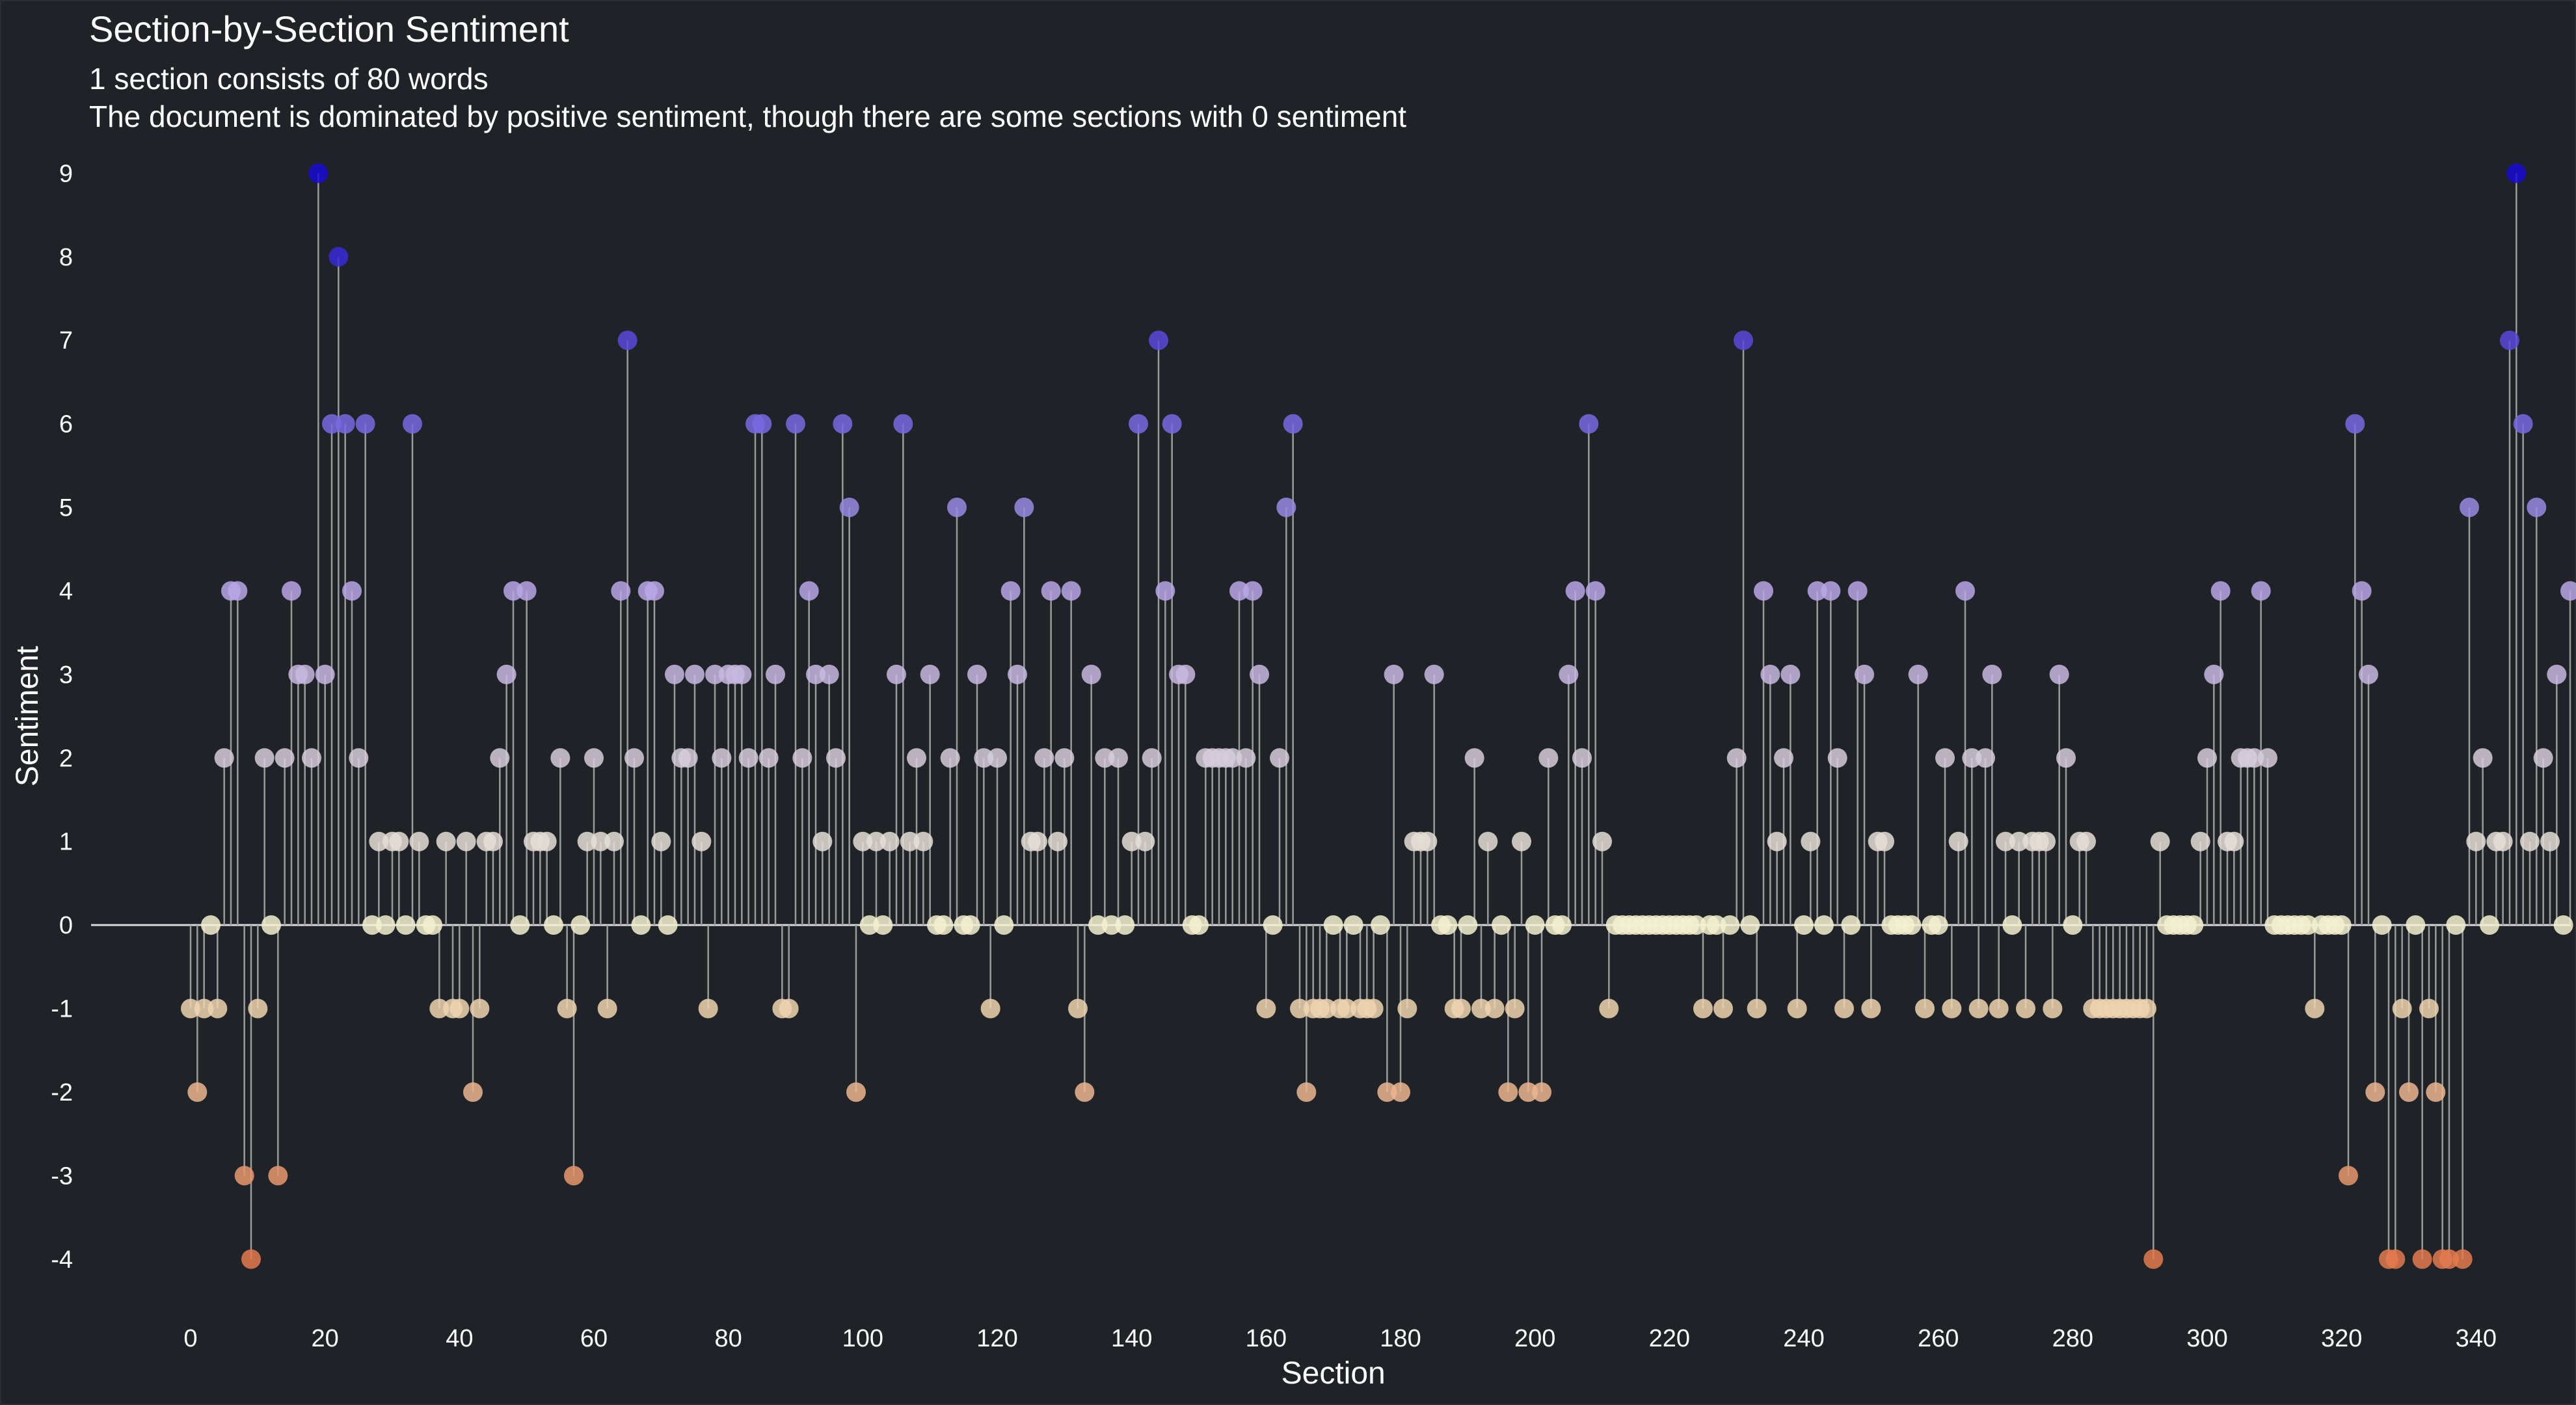 Image resolution: width=2576 pixels, height=1405 pixels. Describe the element at coordinates (1534, 1338) in the screenshot. I see `x-tick-label: 200` at that location.